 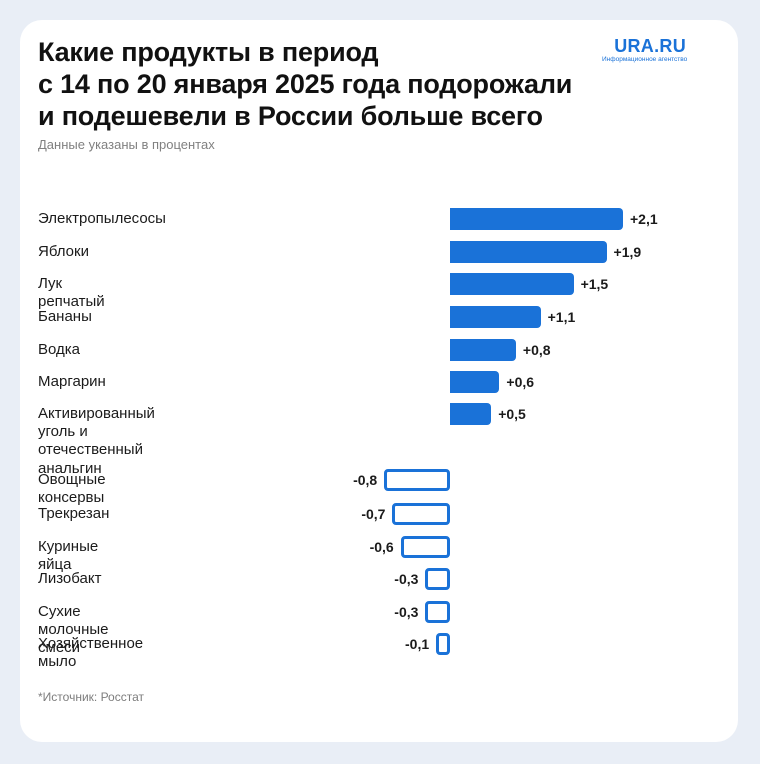 I want to click on category-label: Овощные консервы, so click(x=72, y=489).